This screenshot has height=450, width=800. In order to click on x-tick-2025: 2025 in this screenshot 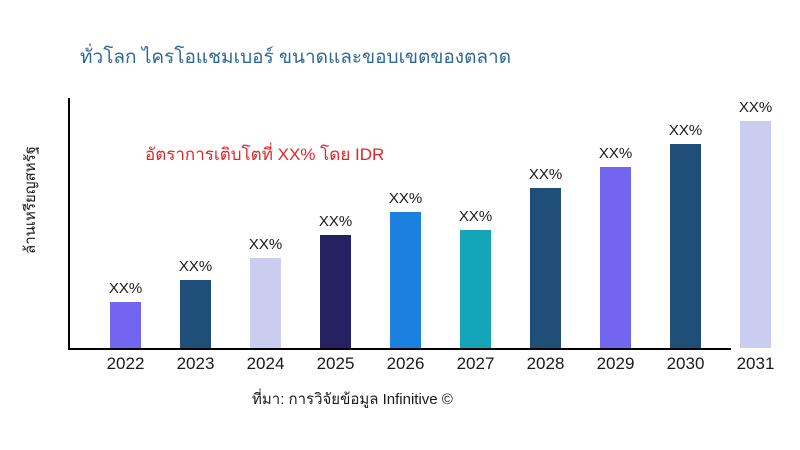, I will do `click(335, 363)`.